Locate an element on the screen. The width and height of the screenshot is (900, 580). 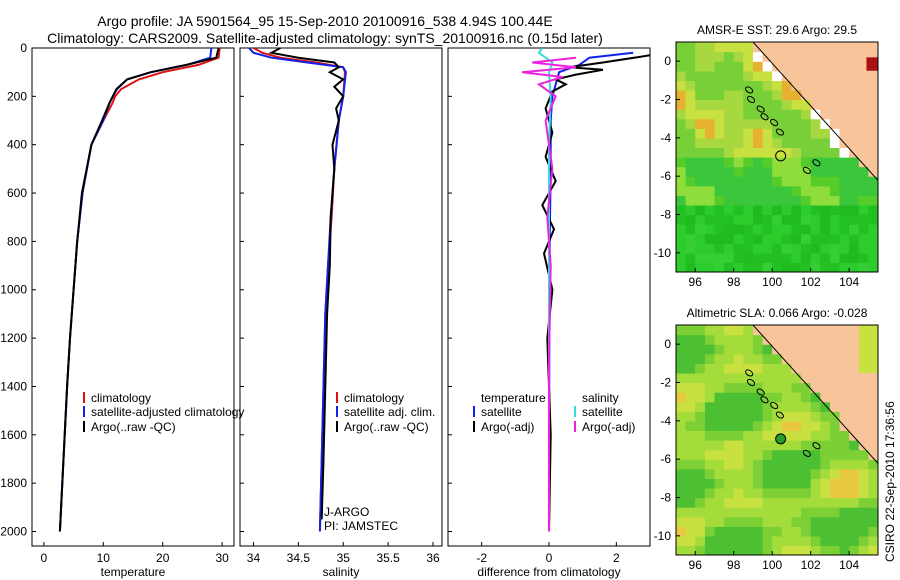
difference-panel-xtick-label: 0 is located at coordinates (549, 558).